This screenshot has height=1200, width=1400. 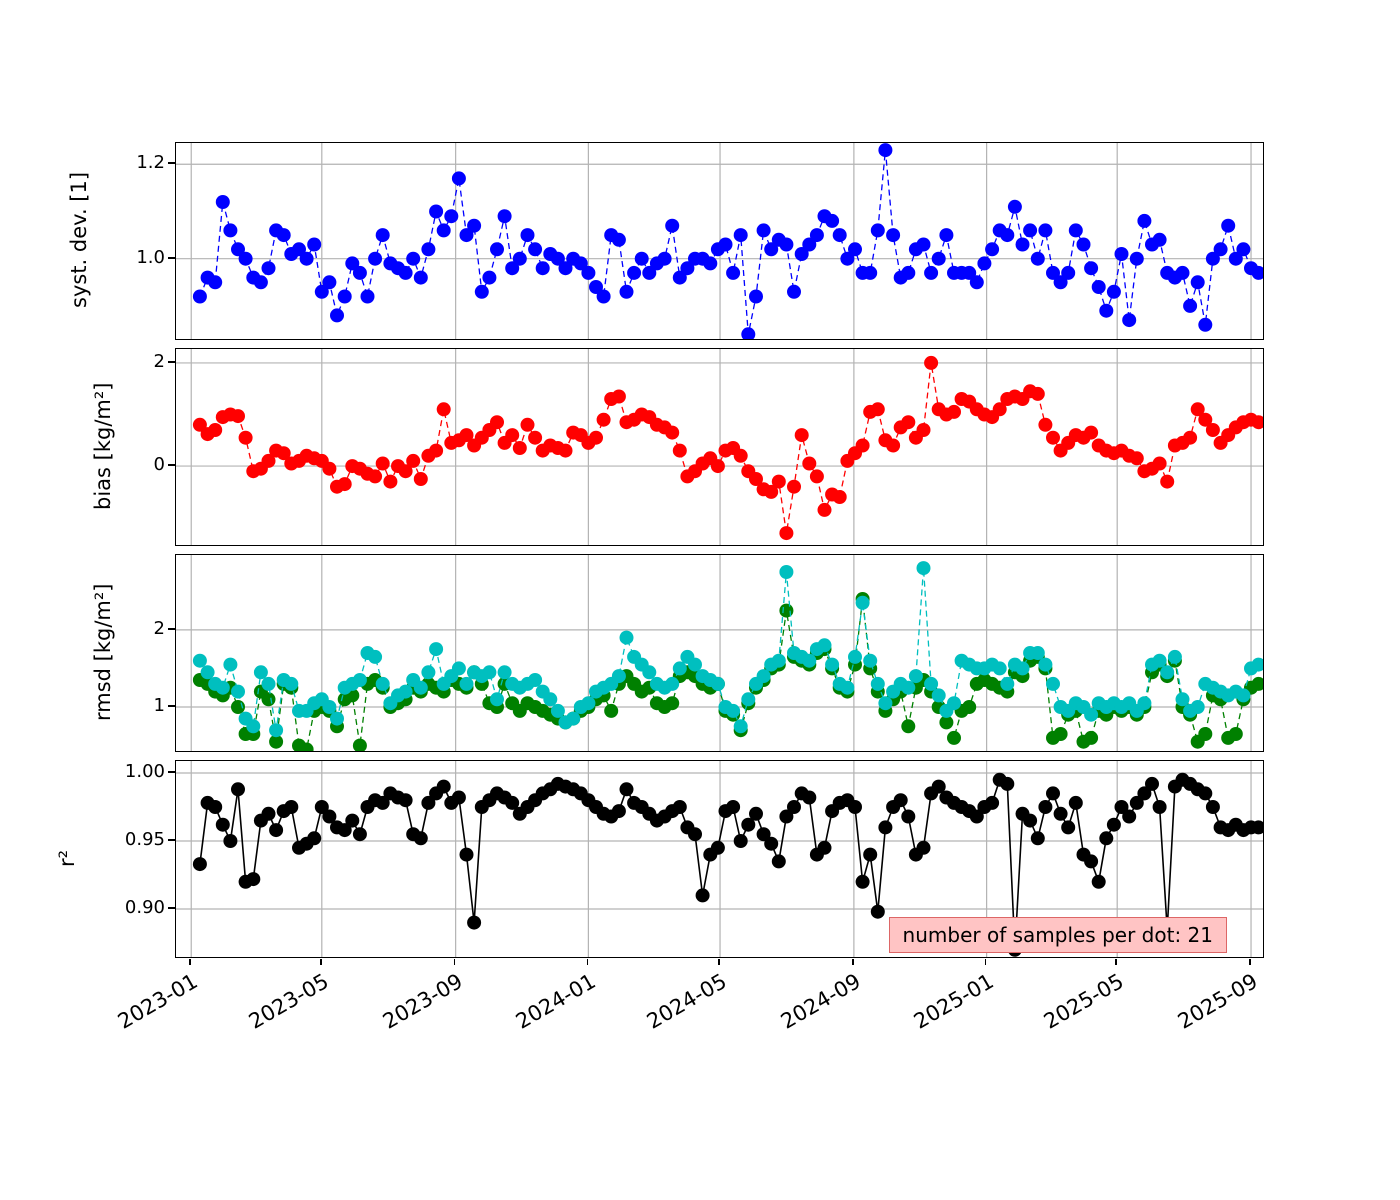 I want to click on r2-plot, so click(x=719, y=859).